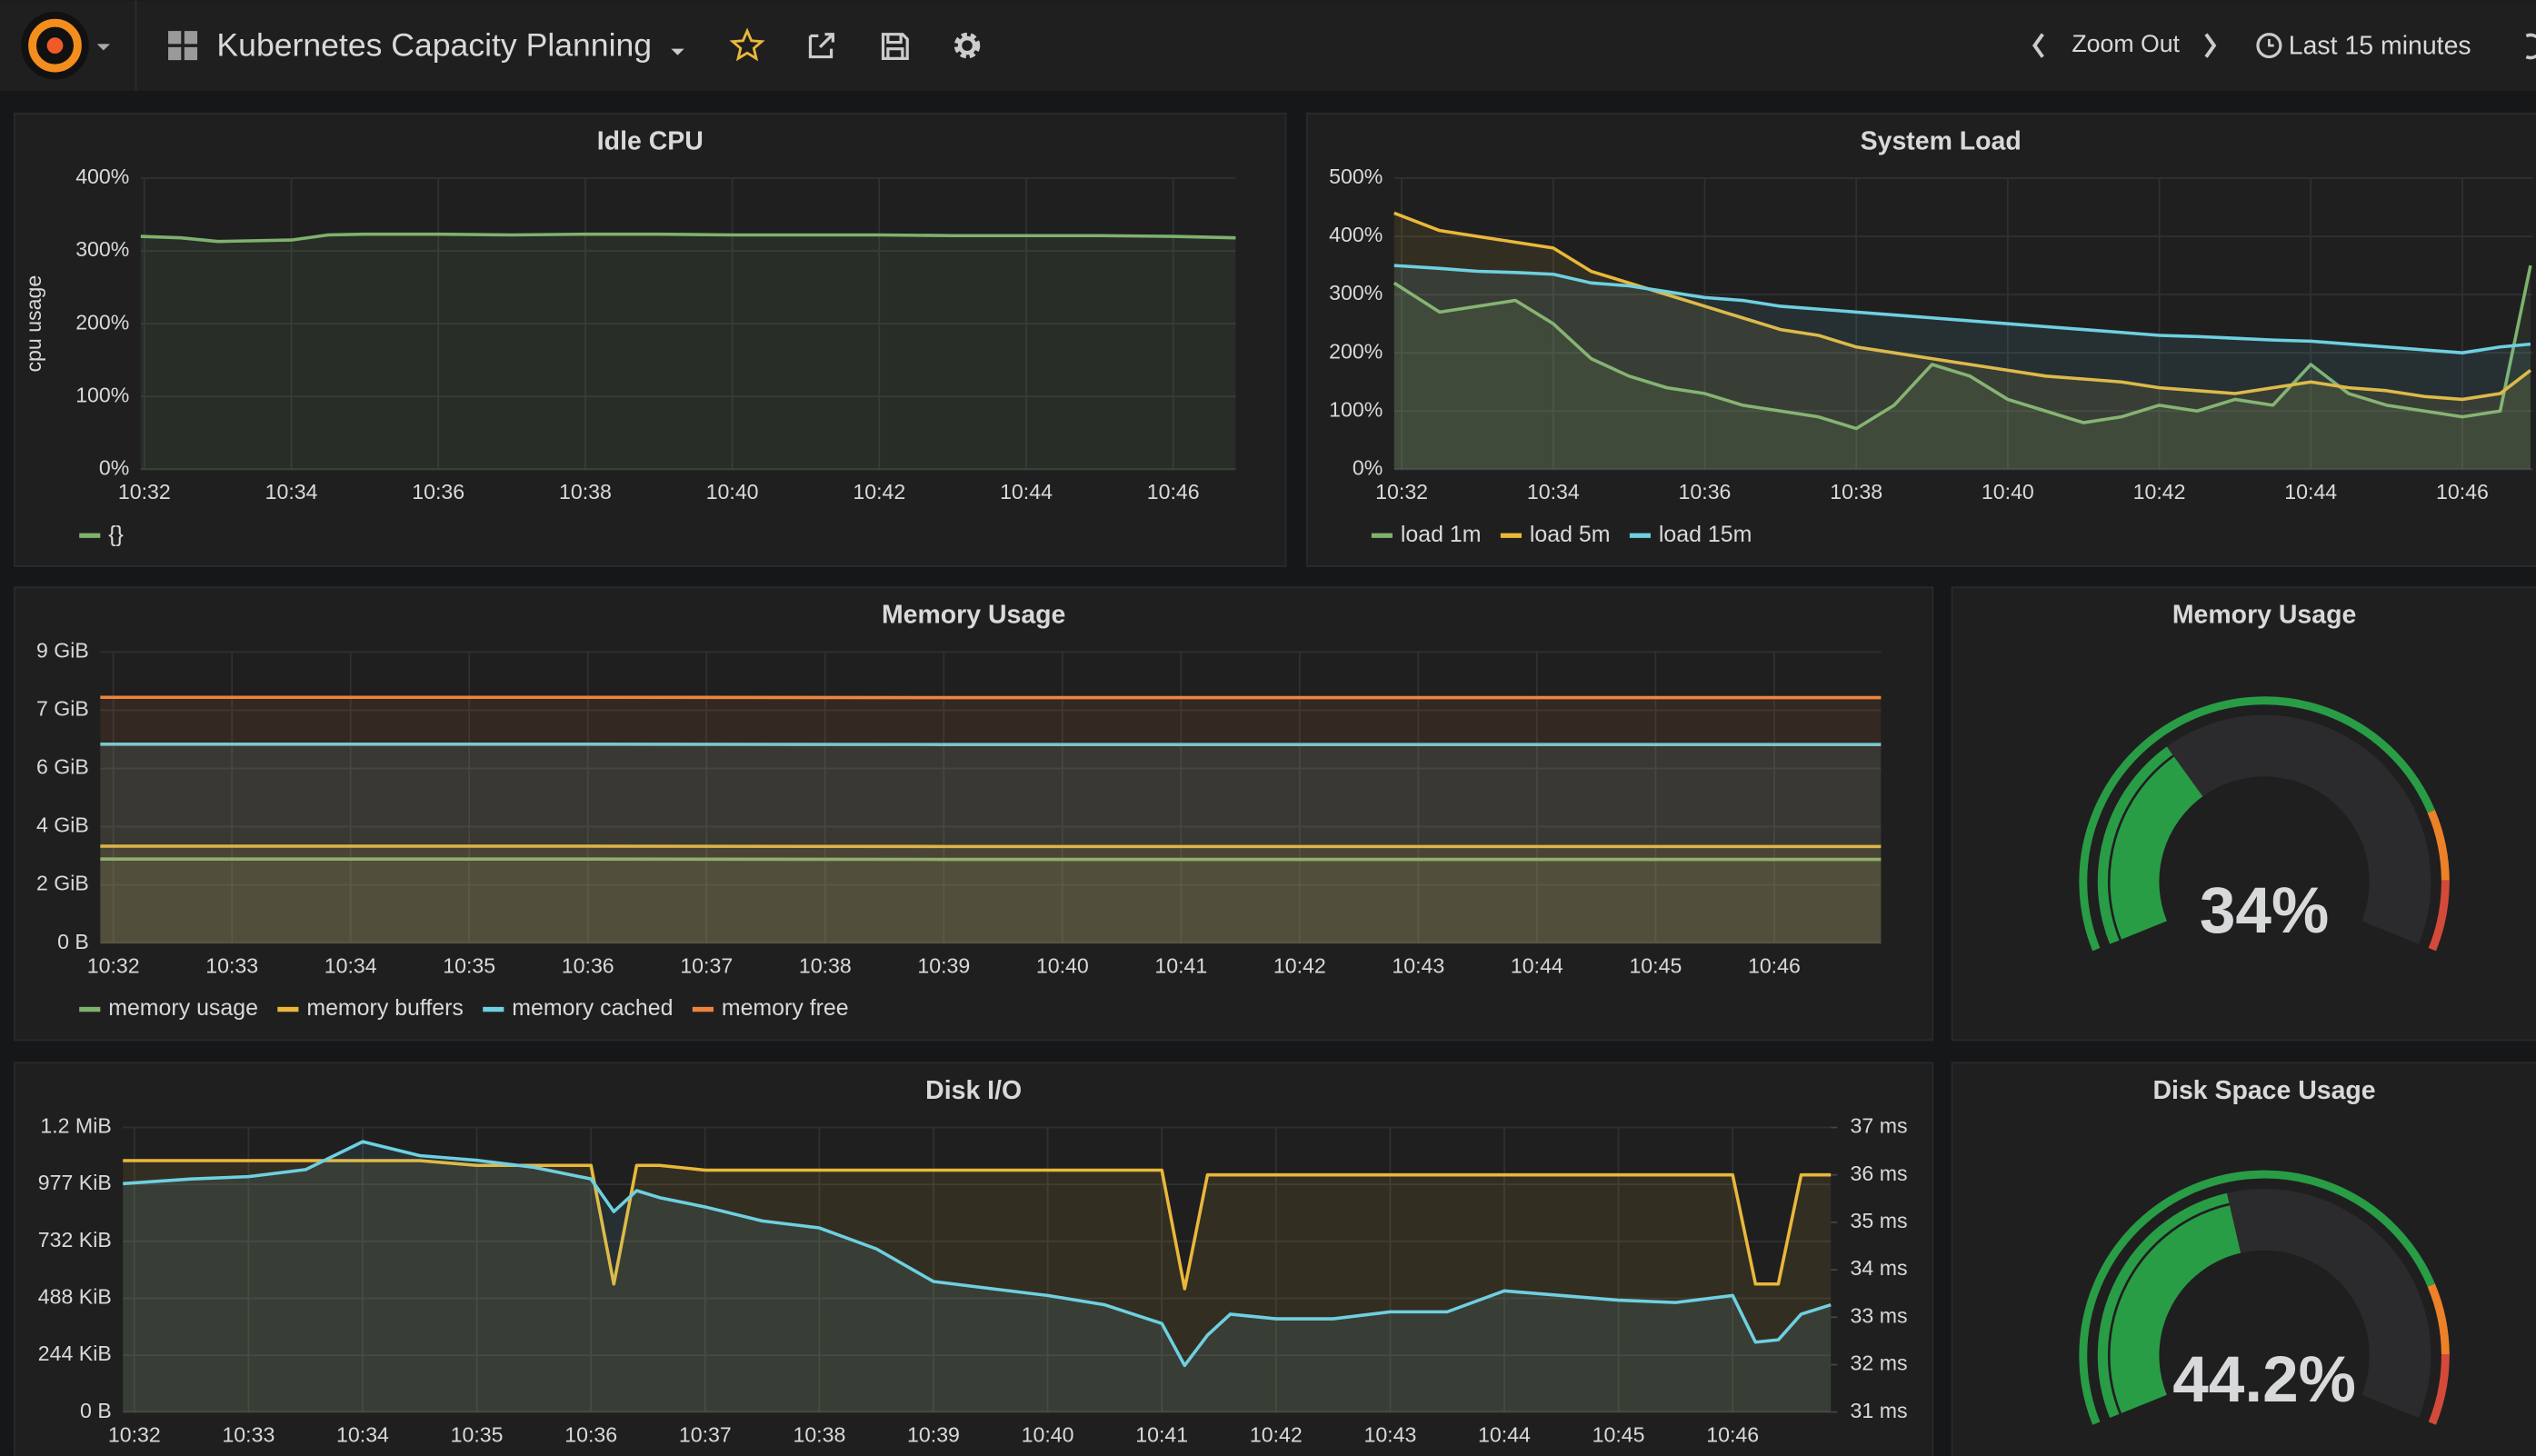  Describe the element at coordinates (1942, 141) in the screenshot. I see `panel-title: System Load` at that location.